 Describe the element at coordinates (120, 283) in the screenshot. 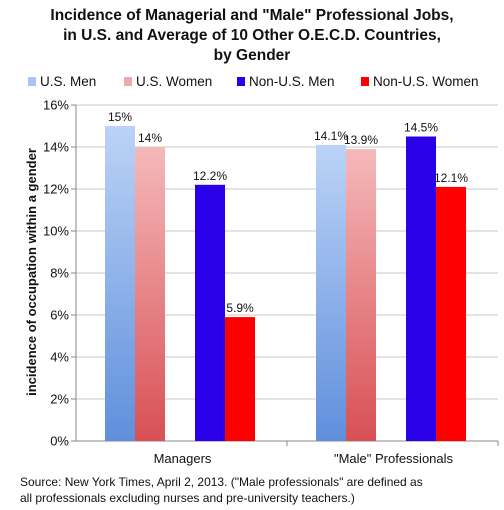

I see `bar-us-men-managers` at that location.